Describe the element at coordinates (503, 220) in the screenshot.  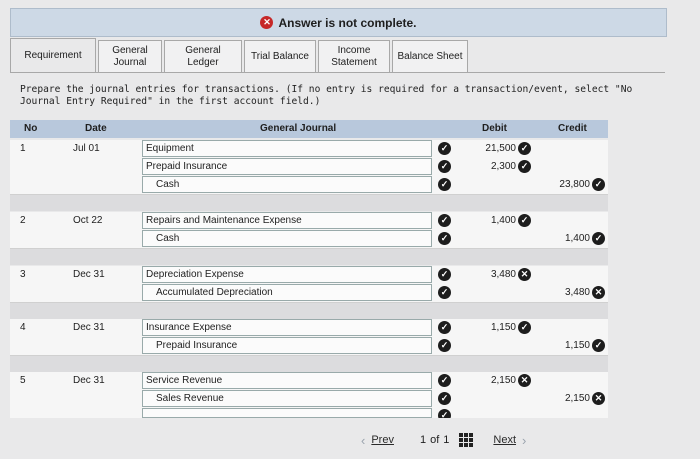
I see `debit-amount: 1,400` at that location.